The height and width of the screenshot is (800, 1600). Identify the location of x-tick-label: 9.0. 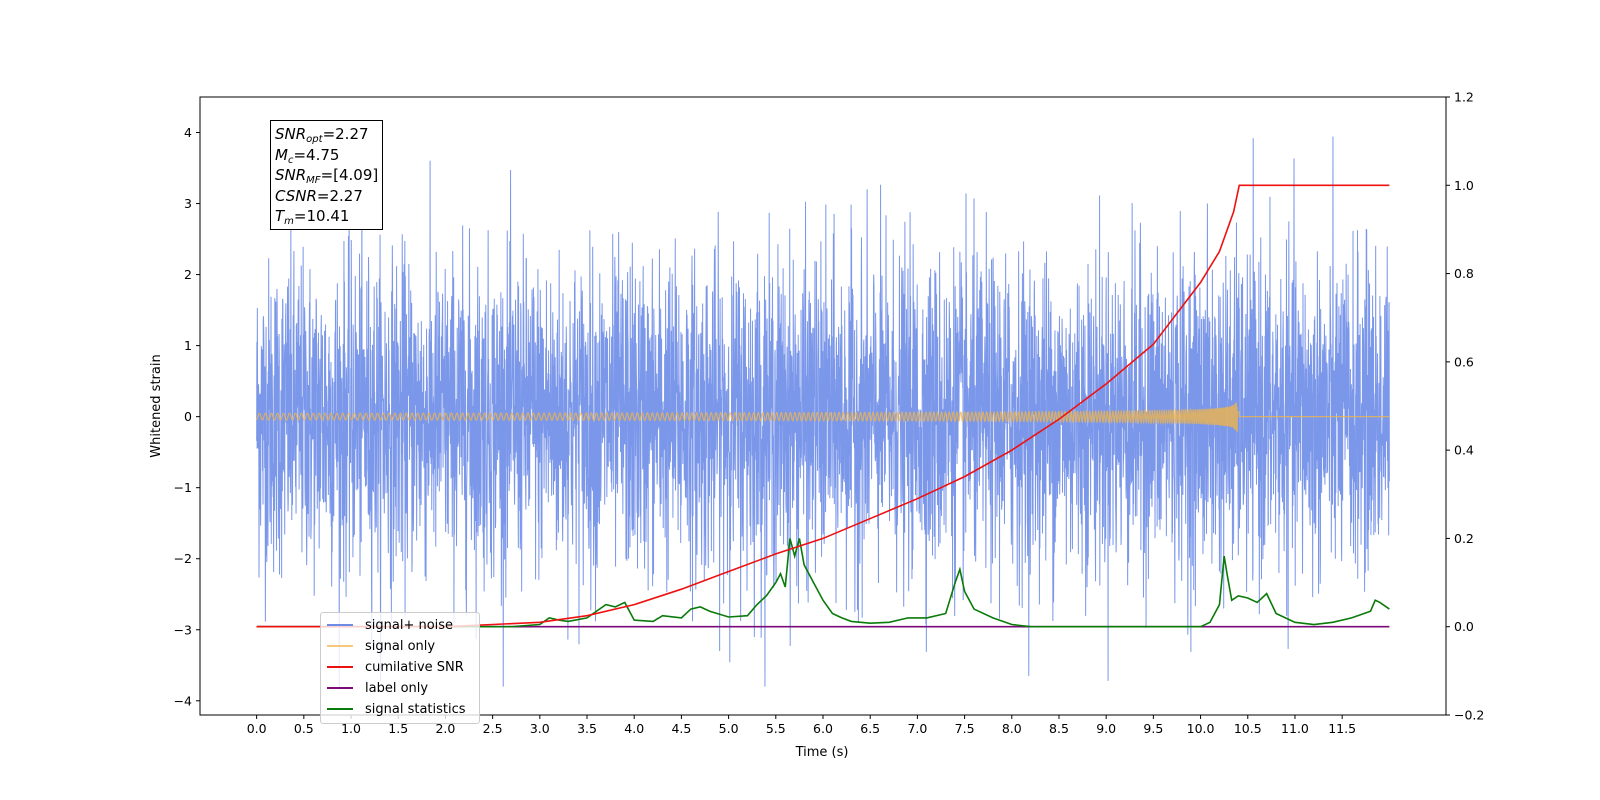
(1106, 728).